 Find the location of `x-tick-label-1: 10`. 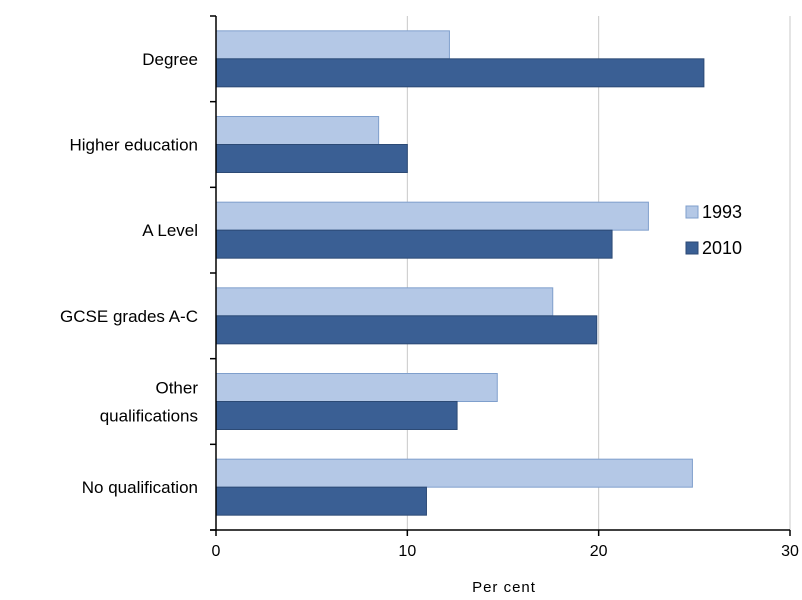

x-tick-label-1: 10 is located at coordinates (407, 551).